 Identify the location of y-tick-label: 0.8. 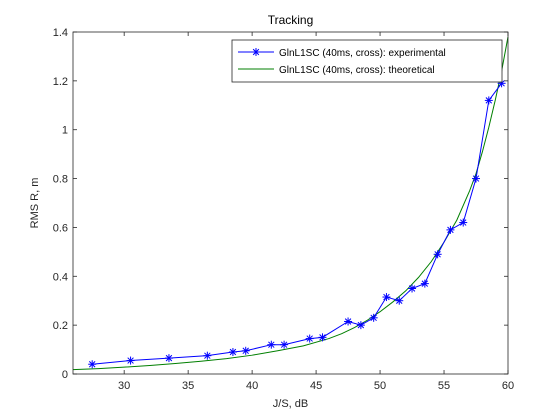
(60, 180).